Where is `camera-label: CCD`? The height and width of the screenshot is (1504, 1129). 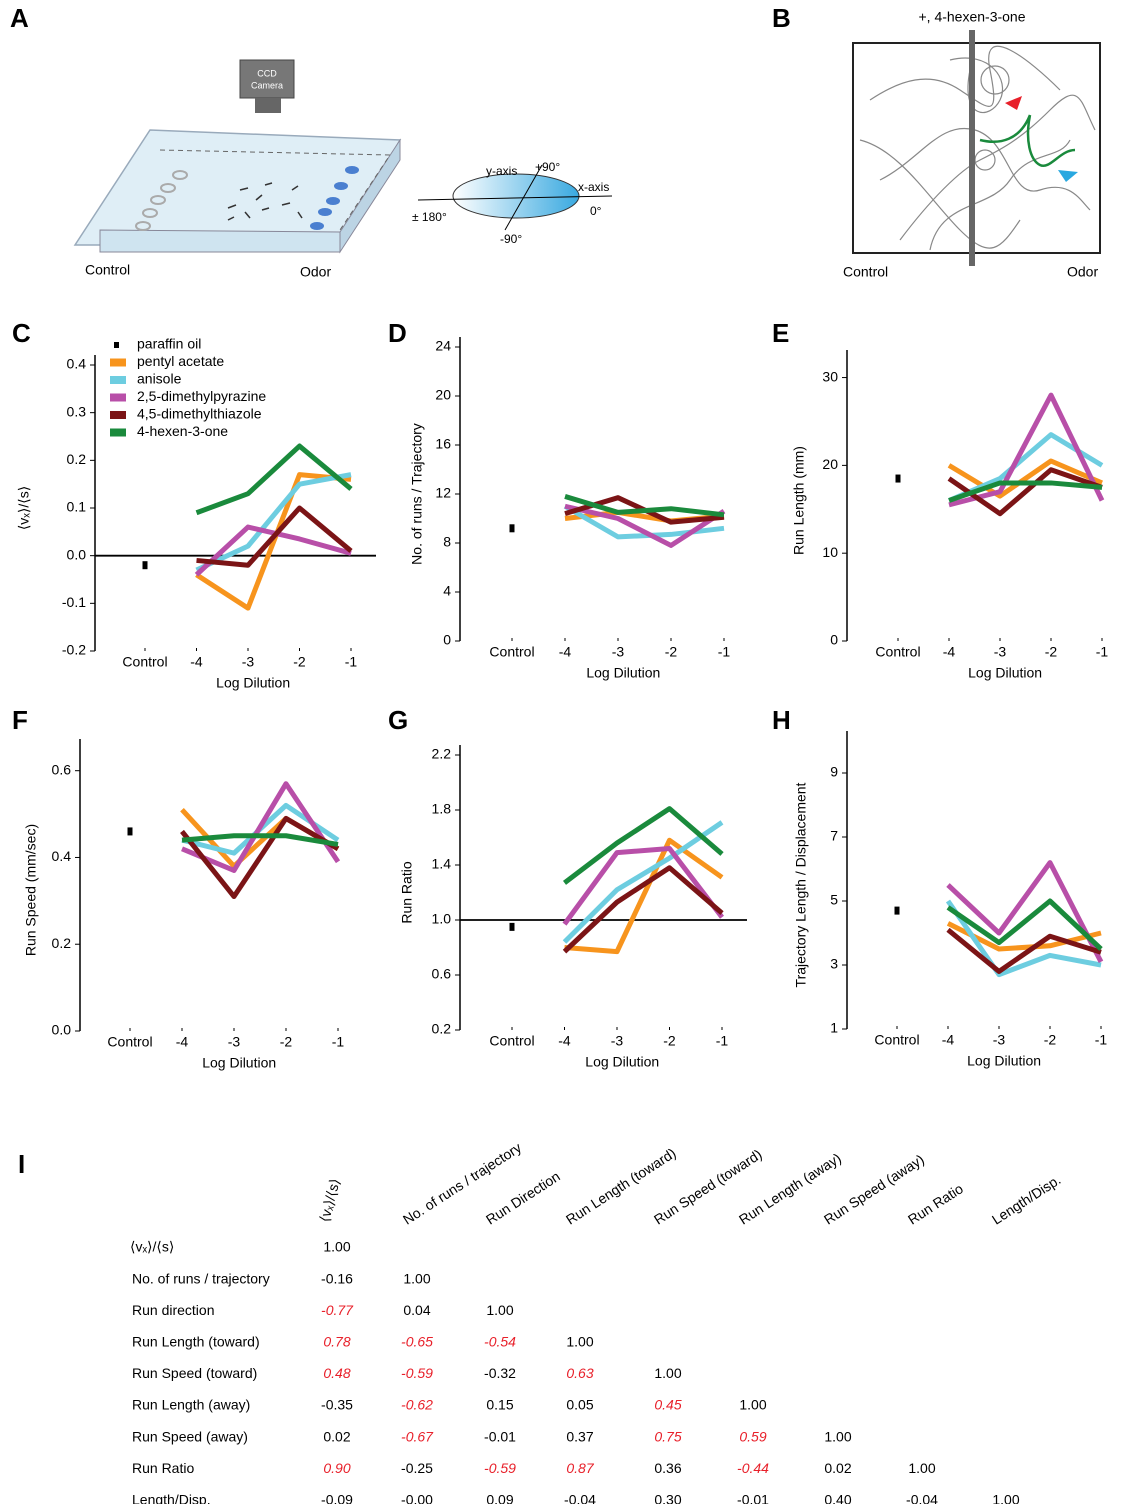
camera-label: CCD is located at coordinates (267, 73).